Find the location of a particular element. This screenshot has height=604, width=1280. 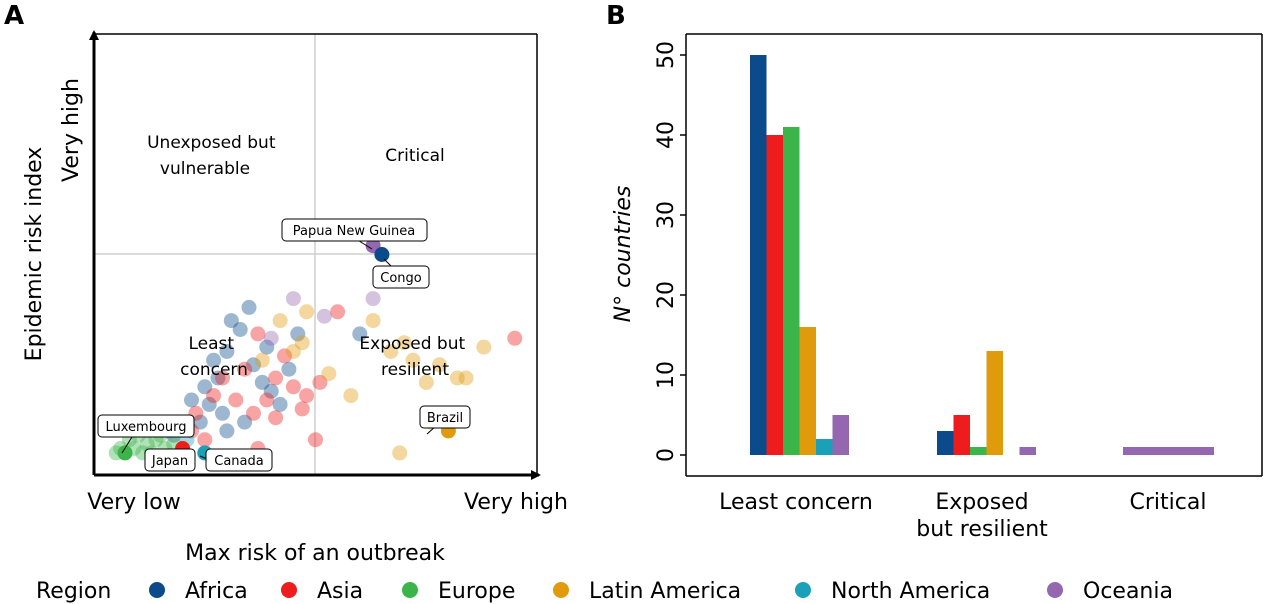

callout-congo: Congo is located at coordinates (401, 273).